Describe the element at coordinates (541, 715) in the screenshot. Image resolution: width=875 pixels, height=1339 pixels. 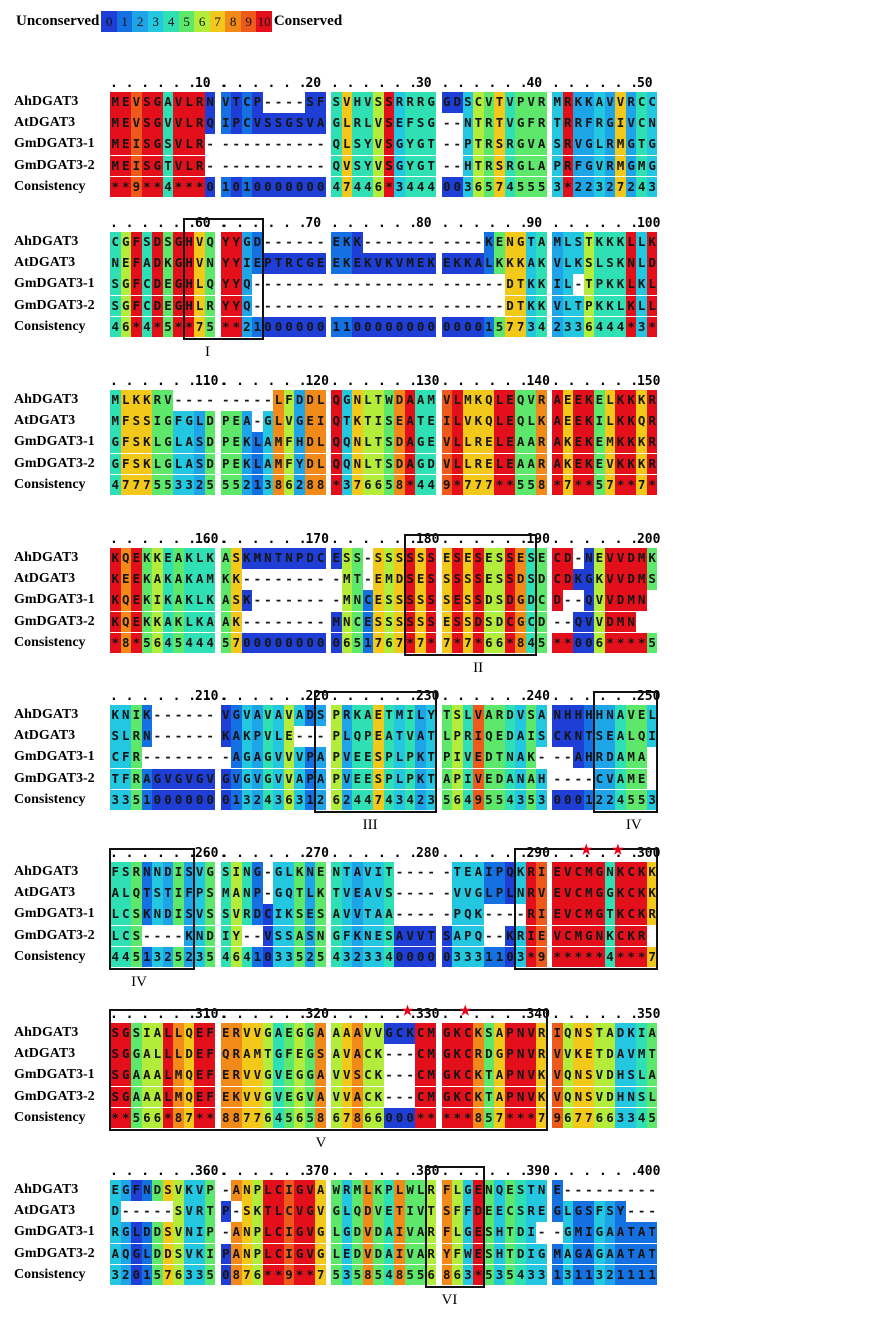
I see `residue-cell: A` at that location.